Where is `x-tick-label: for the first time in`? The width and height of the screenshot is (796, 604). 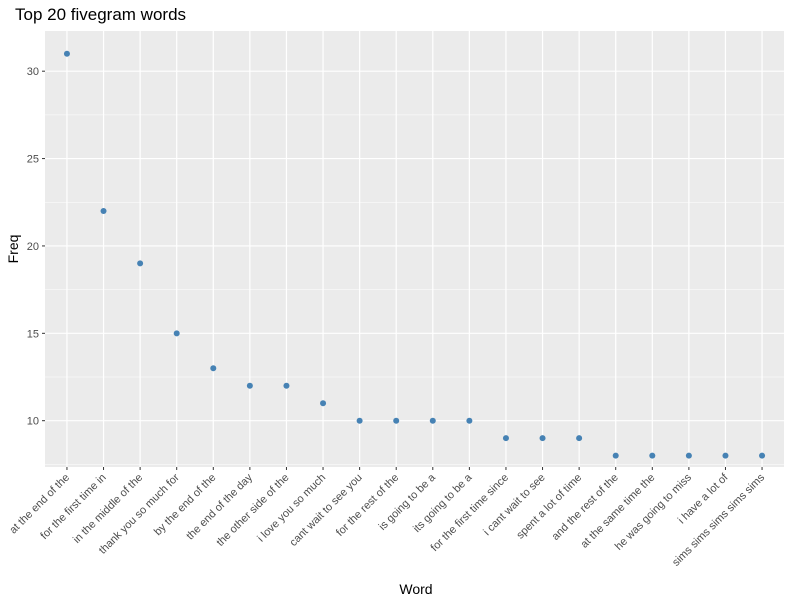 x-tick-label: for the first time in is located at coordinates (73, 507).